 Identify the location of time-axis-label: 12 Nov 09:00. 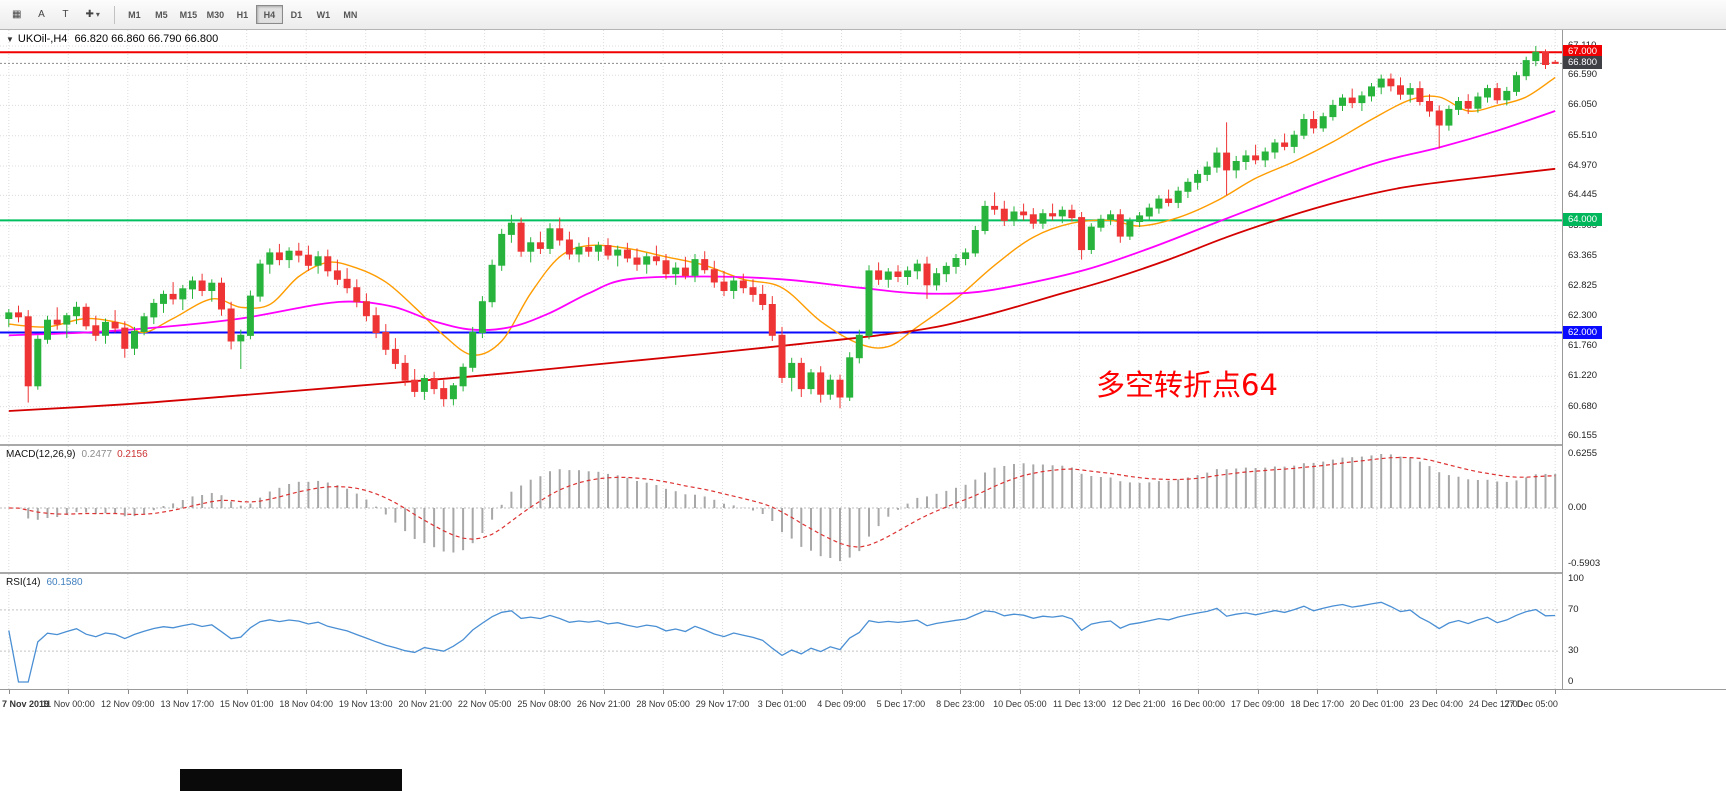
(128, 704).